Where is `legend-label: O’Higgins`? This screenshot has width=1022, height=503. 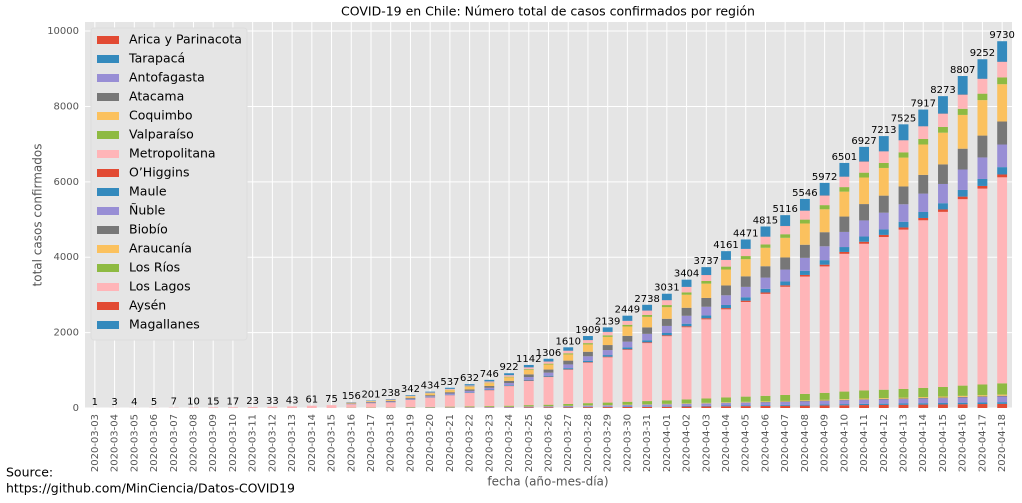 legend-label: O’Higgins is located at coordinates (159, 172).